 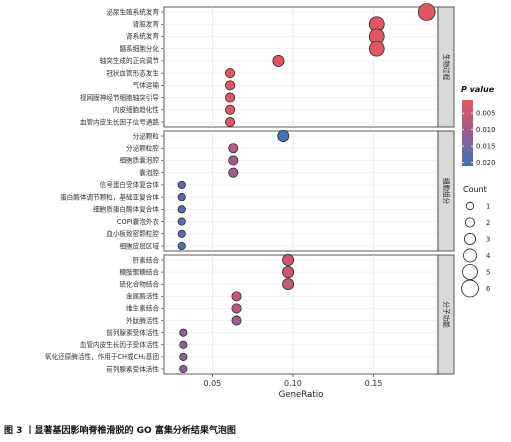 What do you see at coordinates (132, 11) in the screenshot?
I see `term-label: 泌尿生殖系统发育` at bounding box center [132, 11].